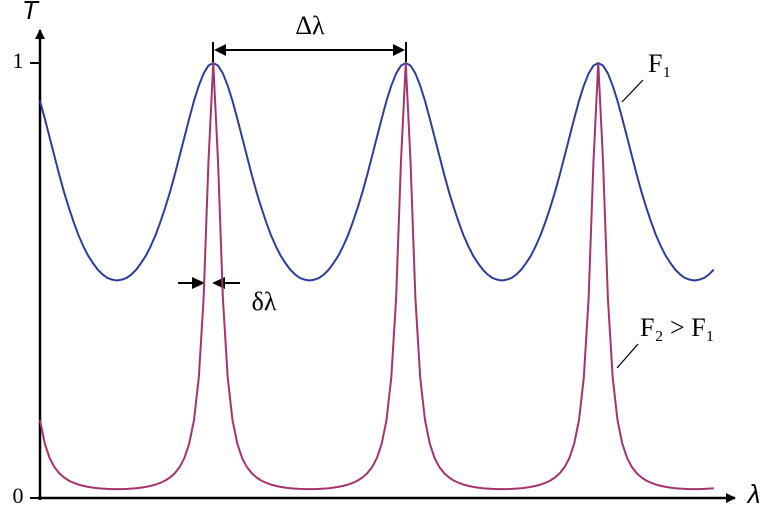 Image resolution: width=765 pixels, height=512 pixels. I want to click on series-label: F₁, so click(660, 63).